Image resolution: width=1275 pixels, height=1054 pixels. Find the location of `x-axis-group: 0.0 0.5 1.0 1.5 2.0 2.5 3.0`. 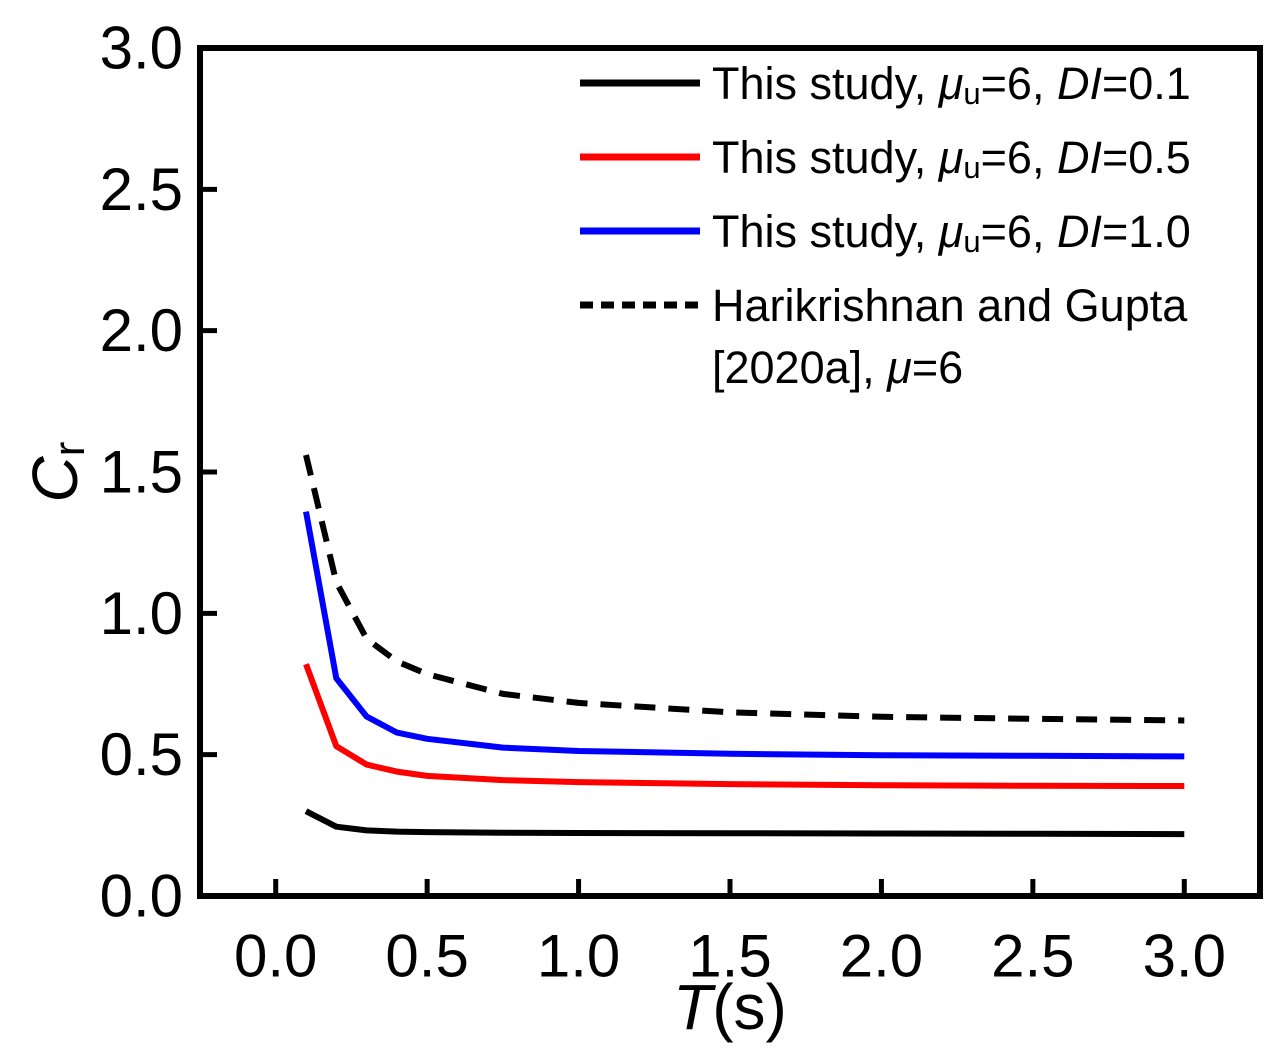

x-axis-group: 0.0 0.5 1.0 1.5 2.0 2.5 3.0 is located at coordinates (730, 934).